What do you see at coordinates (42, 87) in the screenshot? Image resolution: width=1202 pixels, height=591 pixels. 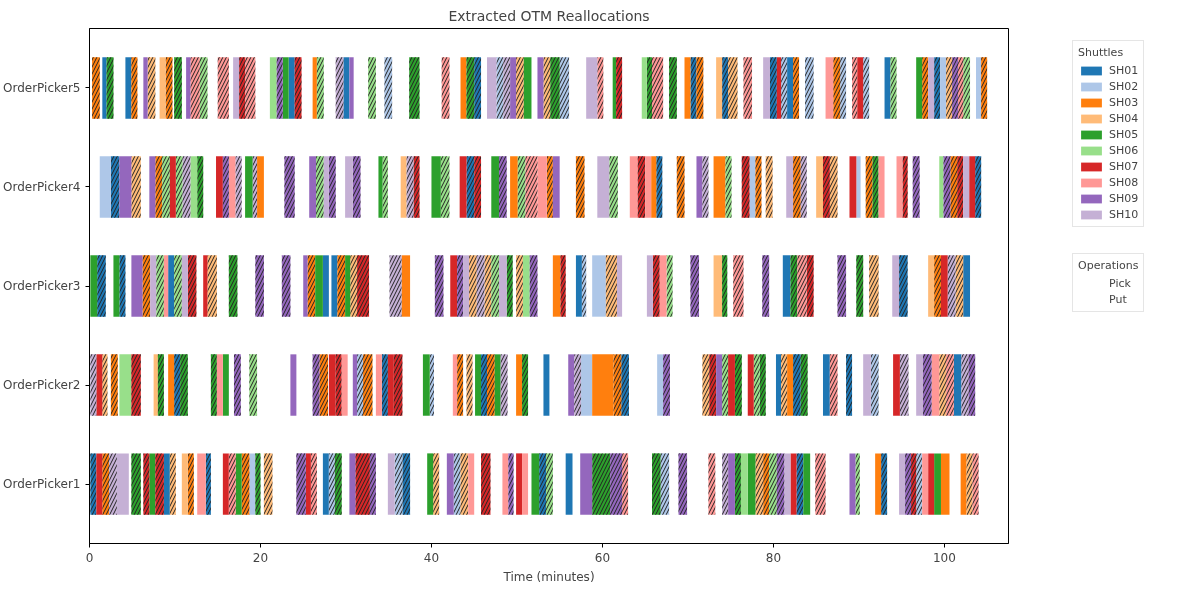 I see `y-tick-label: OrderPicker5` at bounding box center [42, 87].